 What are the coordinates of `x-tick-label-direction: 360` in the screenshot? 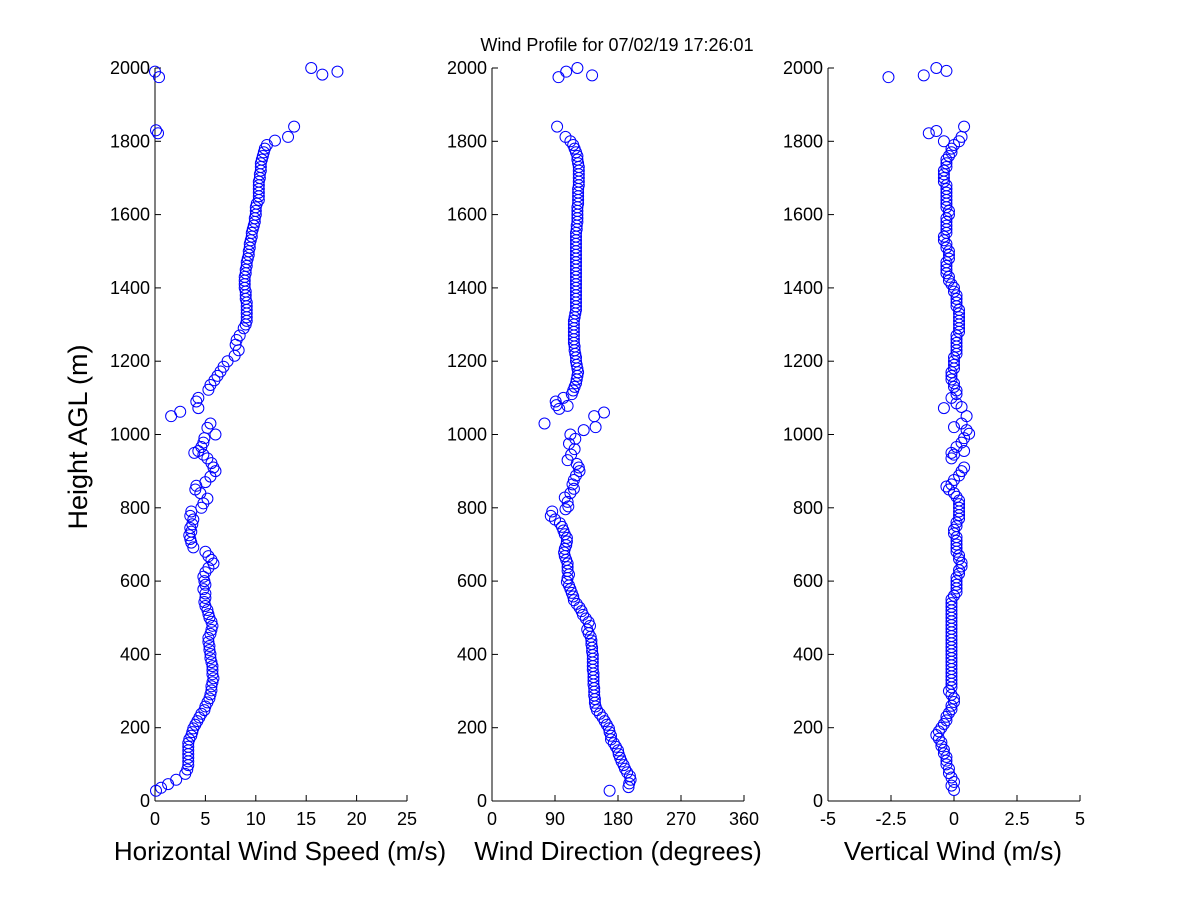 It's located at (744, 819).